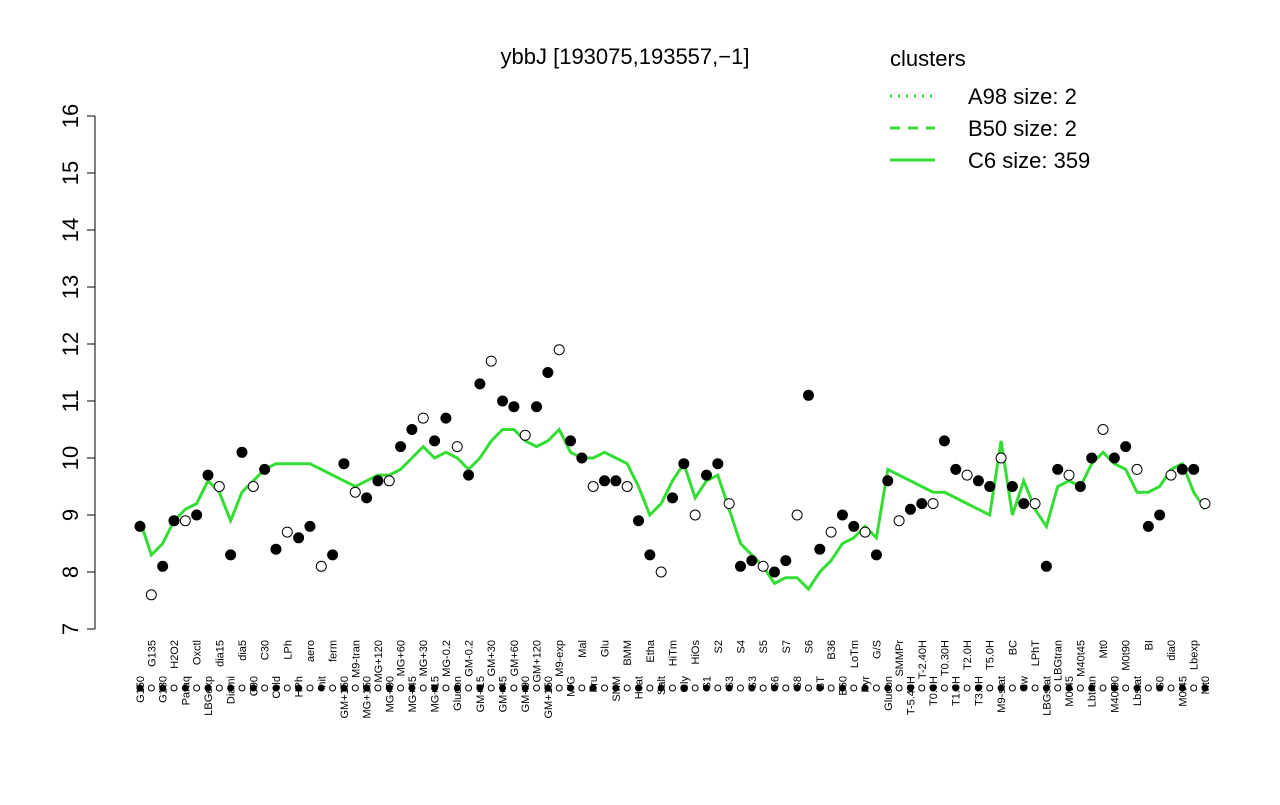 The height and width of the screenshot is (805, 1280). Describe the element at coordinates (991, 655) in the screenshot. I see `x-tick-label: T5.0H` at that location.